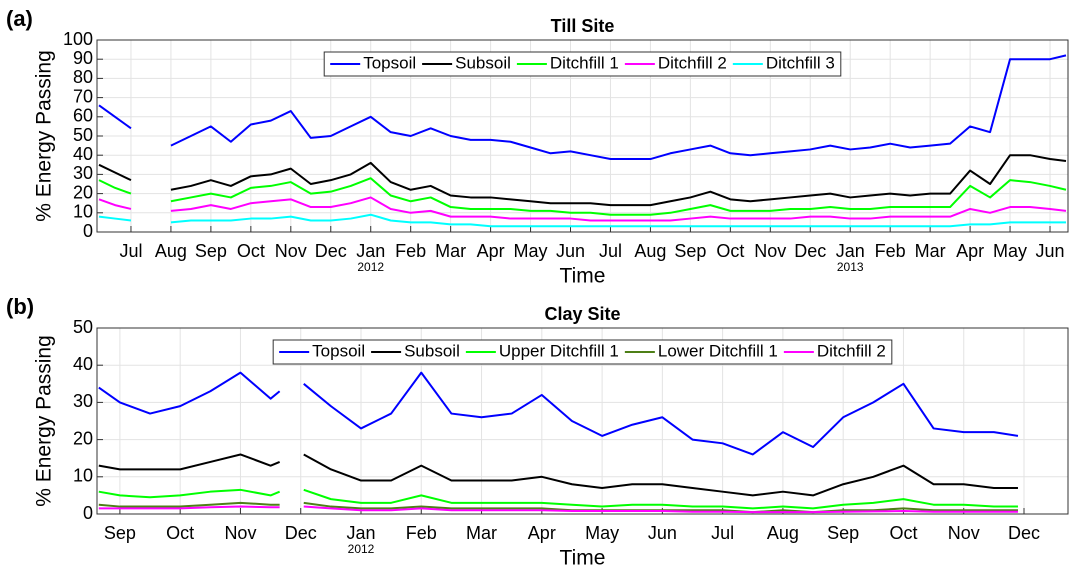 This screenshot has width=1071, height=568. I want to click on panel-label: (a), so click(19, 18).